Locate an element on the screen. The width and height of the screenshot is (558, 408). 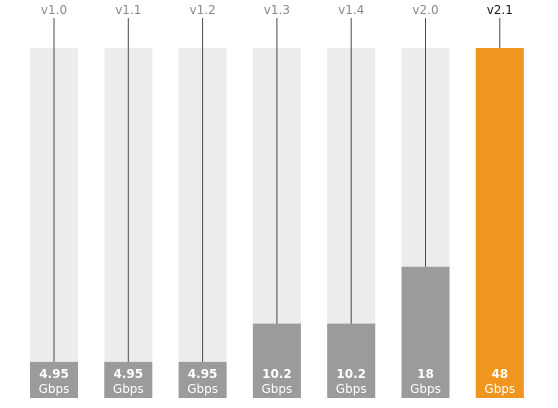
unit-label-v1-0: Gbps is located at coordinates (54, 389).